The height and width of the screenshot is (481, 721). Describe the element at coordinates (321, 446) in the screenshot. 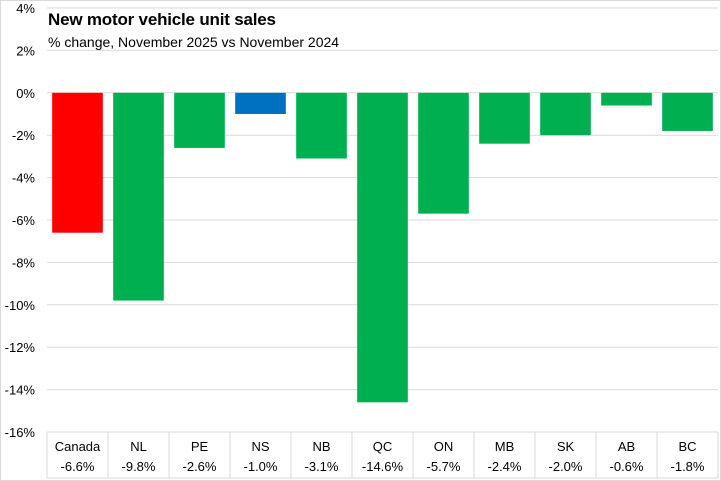

I see `category-label: NB` at that location.